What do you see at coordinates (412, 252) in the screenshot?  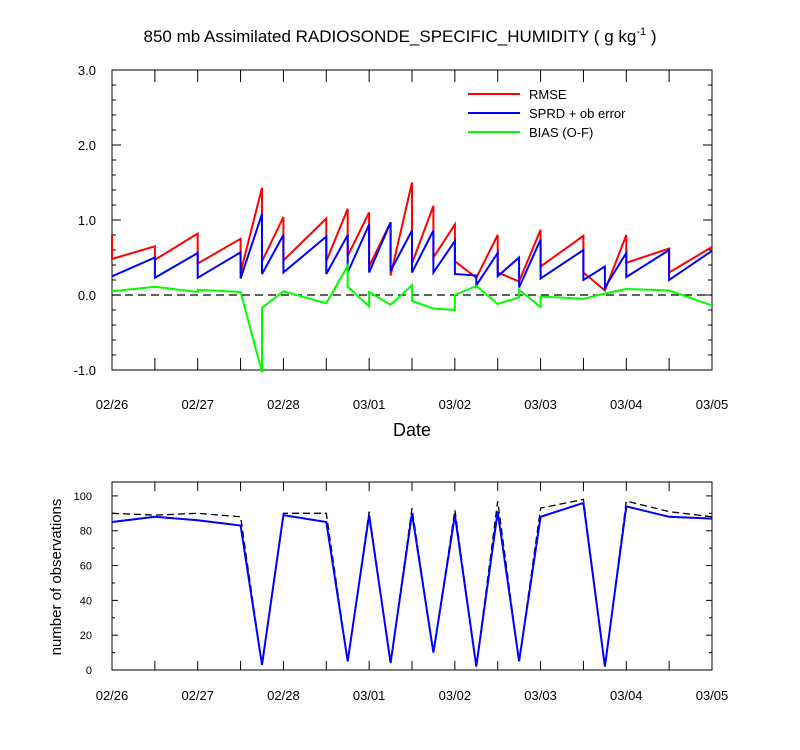 I see `sprd-line` at bounding box center [412, 252].